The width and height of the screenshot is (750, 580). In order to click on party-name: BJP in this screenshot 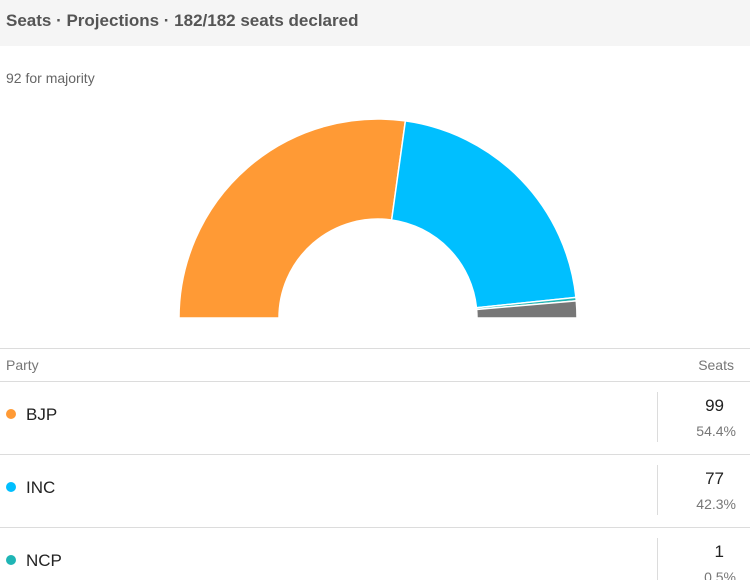, I will do `click(42, 414)`.